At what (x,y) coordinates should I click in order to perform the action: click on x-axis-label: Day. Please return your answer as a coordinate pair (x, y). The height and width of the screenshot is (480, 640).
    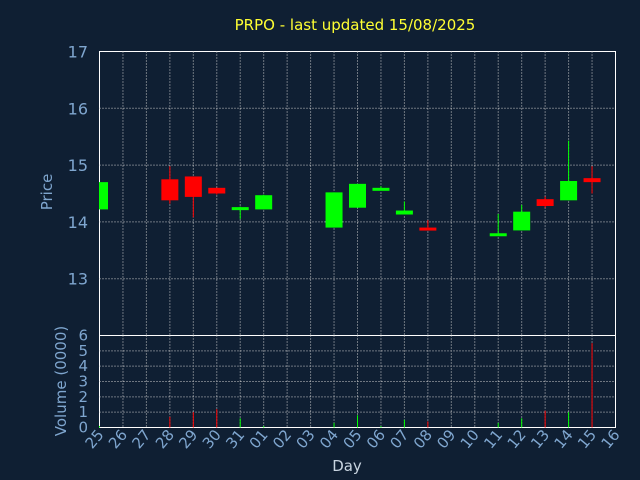
    Looking at the image, I should click on (347, 466).